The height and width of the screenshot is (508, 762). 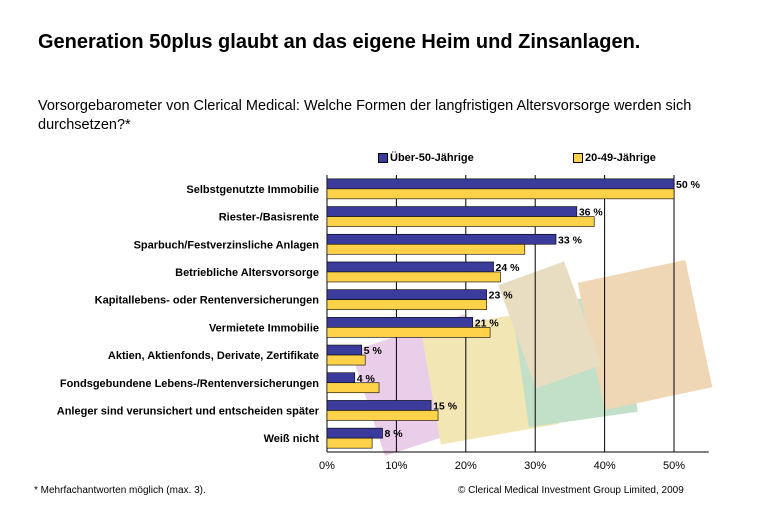 I want to click on category-label-2: Sparbuch/Festverzinsliche Anlagen, so click(x=227, y=245).